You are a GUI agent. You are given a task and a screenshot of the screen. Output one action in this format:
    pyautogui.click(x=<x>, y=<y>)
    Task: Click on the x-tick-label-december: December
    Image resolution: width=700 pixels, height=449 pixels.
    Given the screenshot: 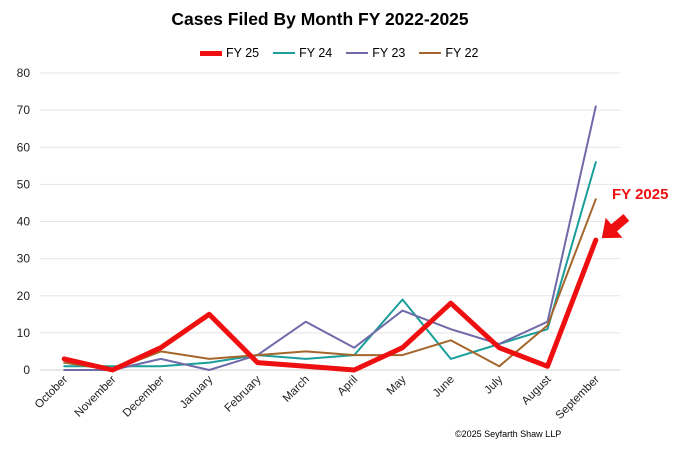 What is the action you would take?
    pyautogui.click(x=144, y=397)
    